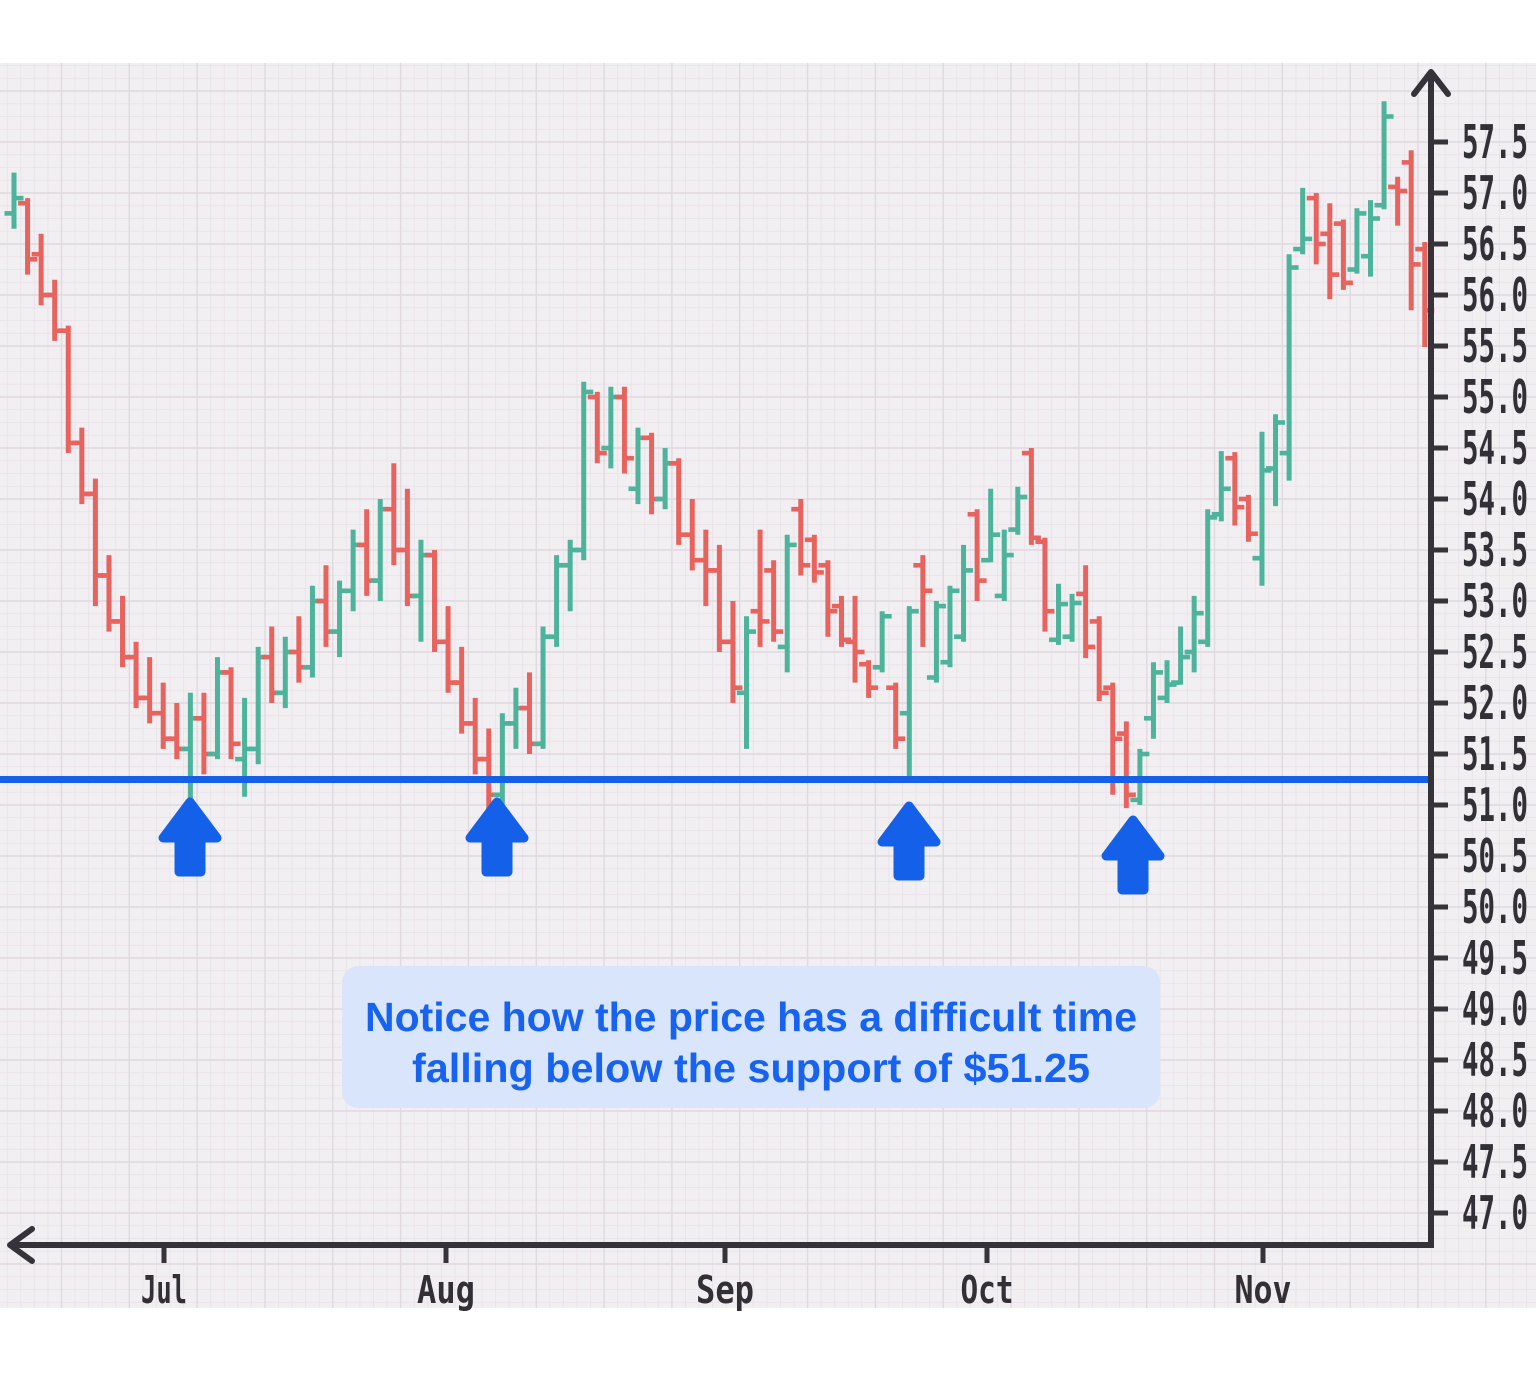  I want to click on y-tick-label: 47.0, so click(1495, 1213).